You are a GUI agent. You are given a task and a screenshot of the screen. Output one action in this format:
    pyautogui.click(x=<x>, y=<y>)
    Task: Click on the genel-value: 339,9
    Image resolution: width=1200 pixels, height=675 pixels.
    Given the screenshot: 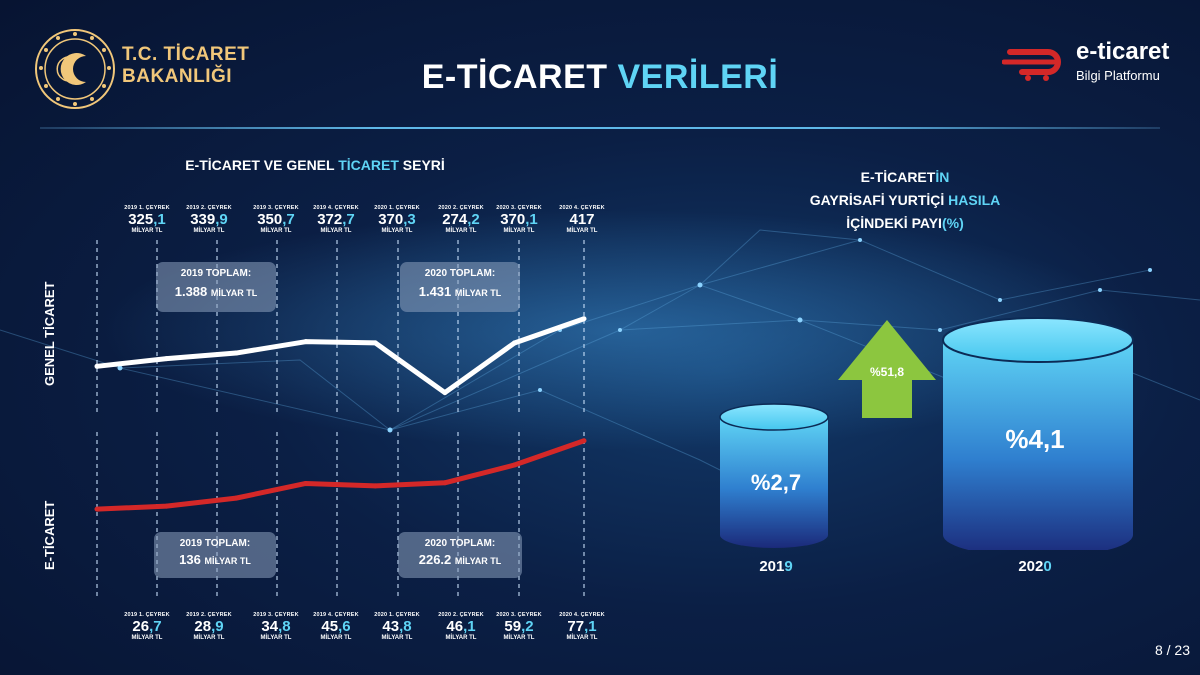 What is the action you would take?
    pyautogui.click(x=209, y=219)
    